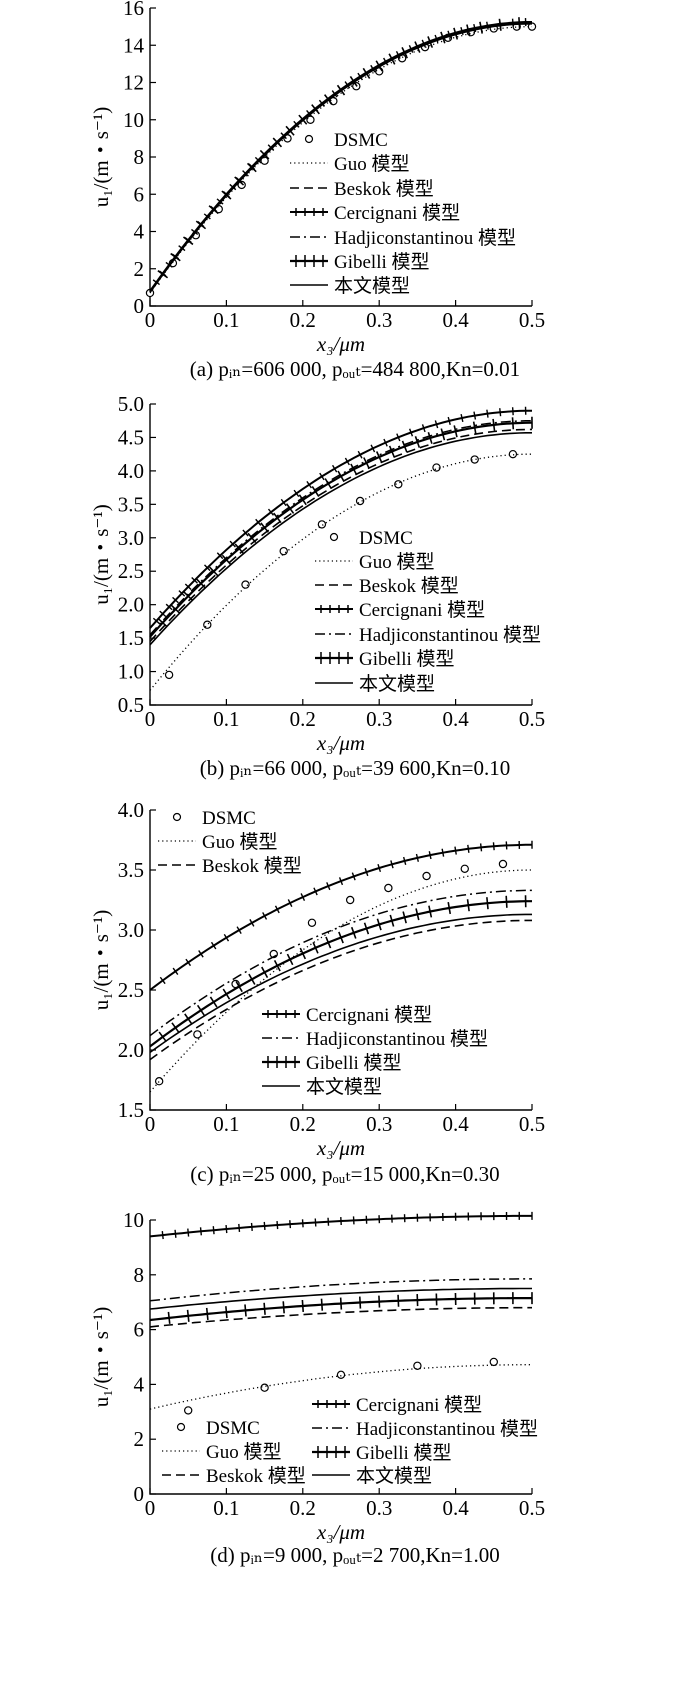 The image size is (700, 1684). I want to click on panel-caption: (c) pᵢₙ=25 000, pₒᵤₜ=15 000,Kn=0.30, so click(344, 1174).